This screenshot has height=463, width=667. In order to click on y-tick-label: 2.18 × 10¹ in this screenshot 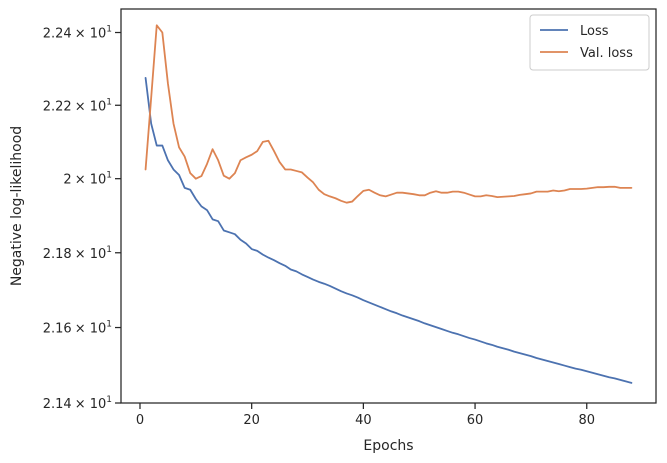, I will do `click(77, 253)`.